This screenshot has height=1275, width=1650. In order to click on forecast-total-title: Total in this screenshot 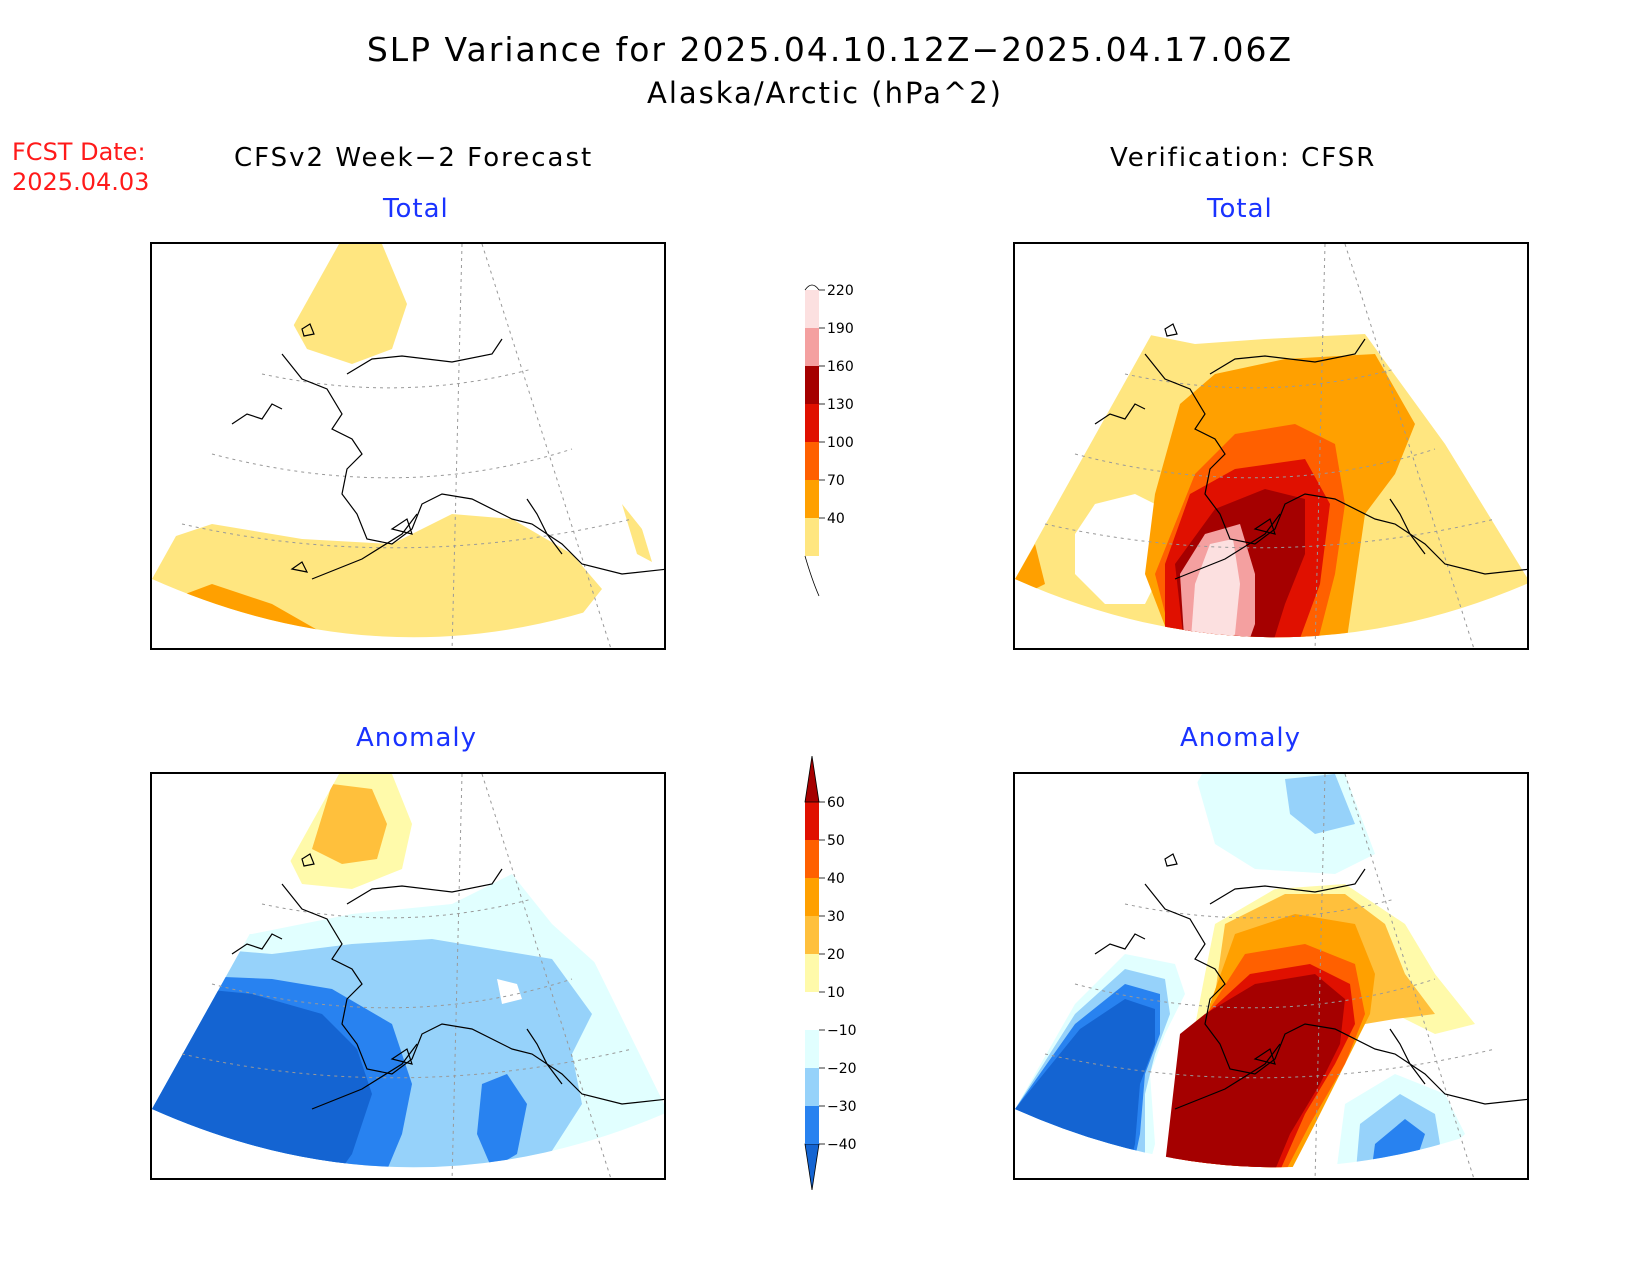, I will do `click(416, 209)`.